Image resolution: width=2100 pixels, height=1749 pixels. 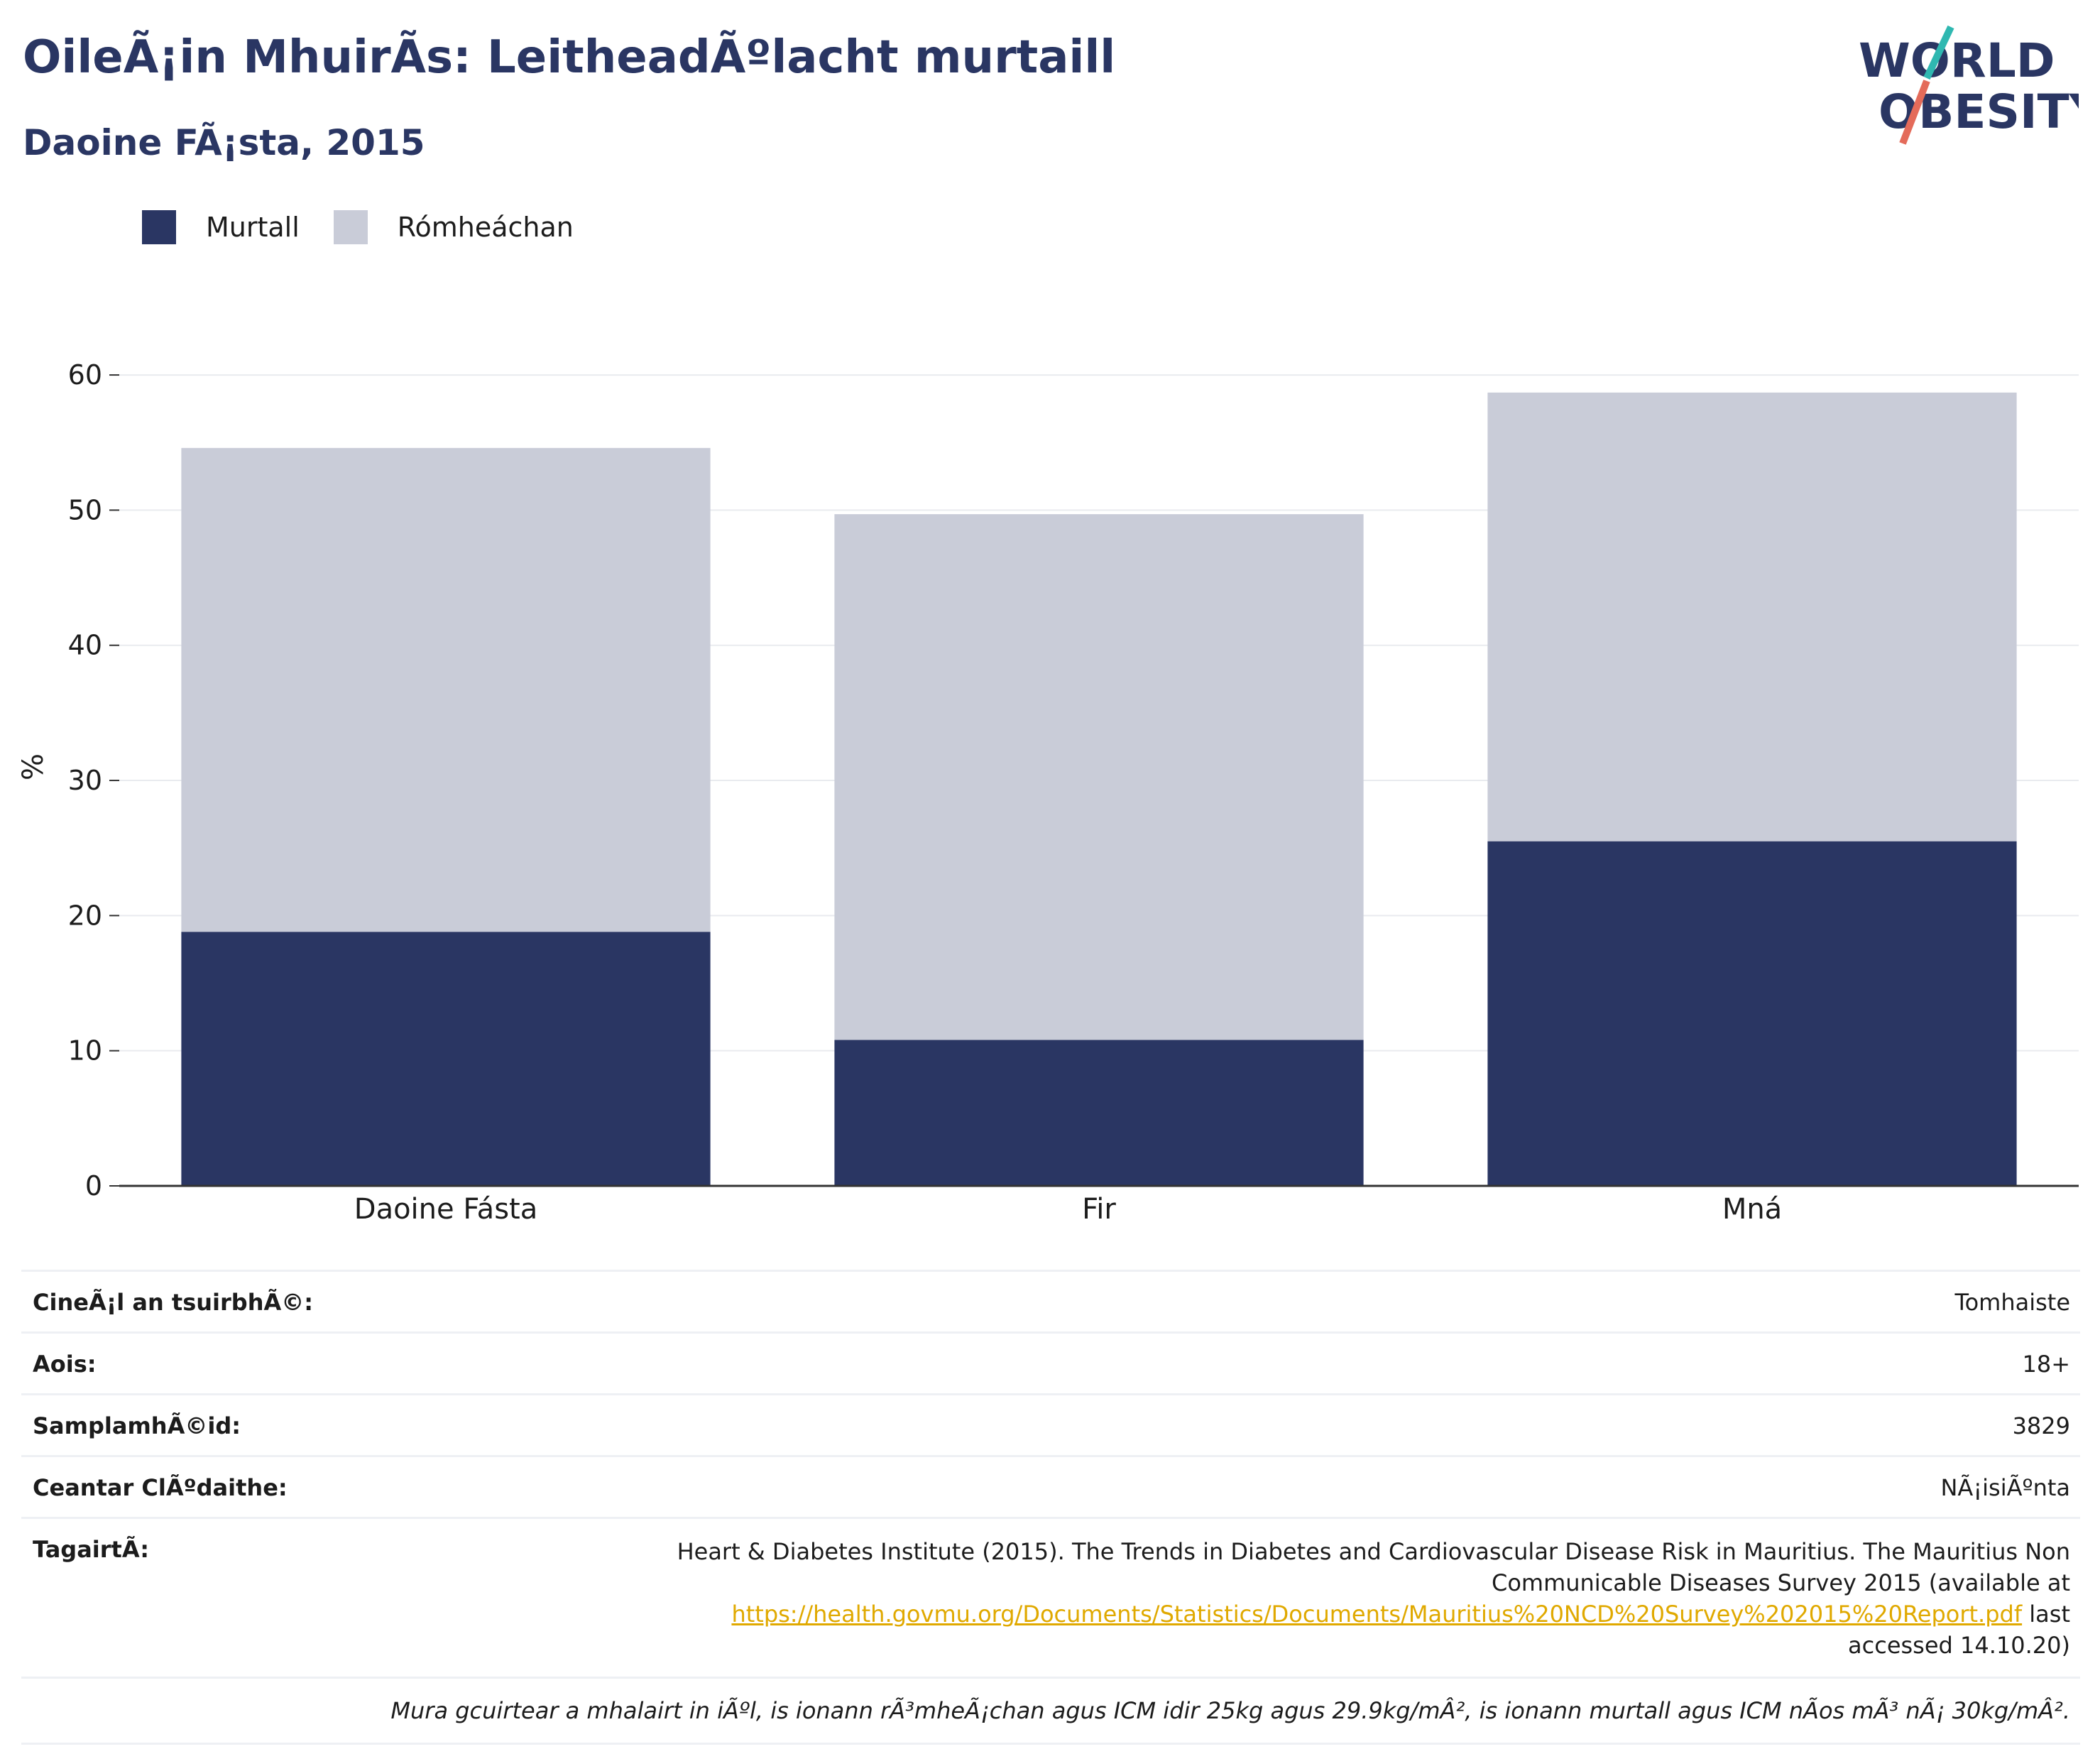 I want to click on world-obesity-logo: WORLD OBESITY, so click(x=1969, y=85).